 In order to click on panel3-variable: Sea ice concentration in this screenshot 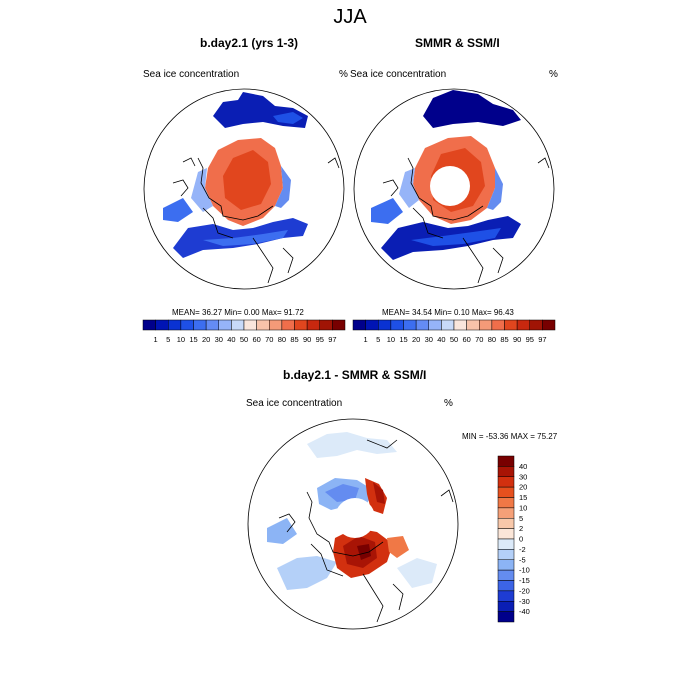, I will do `click(294, 403)`.